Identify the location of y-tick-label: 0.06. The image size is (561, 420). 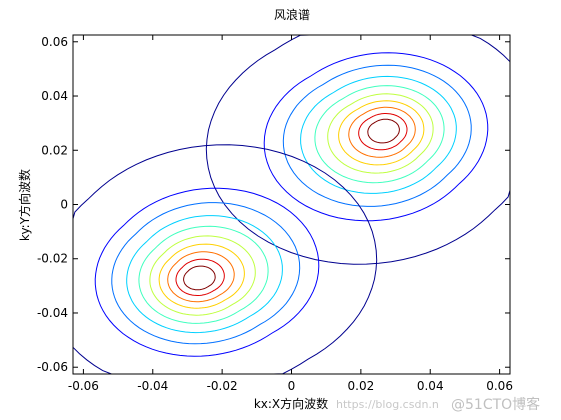
(54, 42).